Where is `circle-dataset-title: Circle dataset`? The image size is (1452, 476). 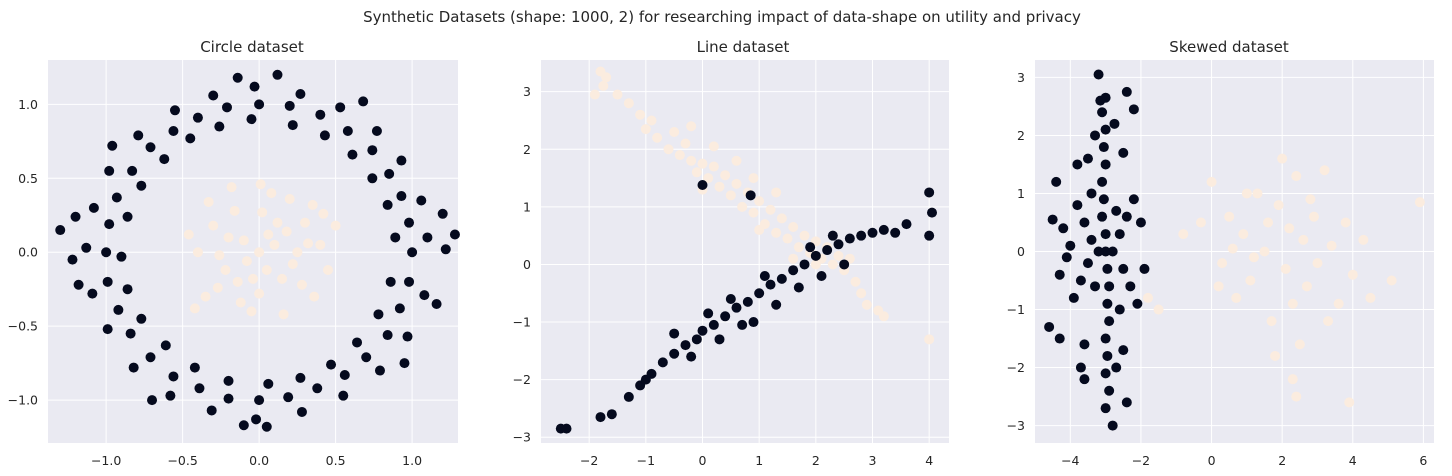 circle-dataset-title: Circle dataset is located at coordinates (252, 47).